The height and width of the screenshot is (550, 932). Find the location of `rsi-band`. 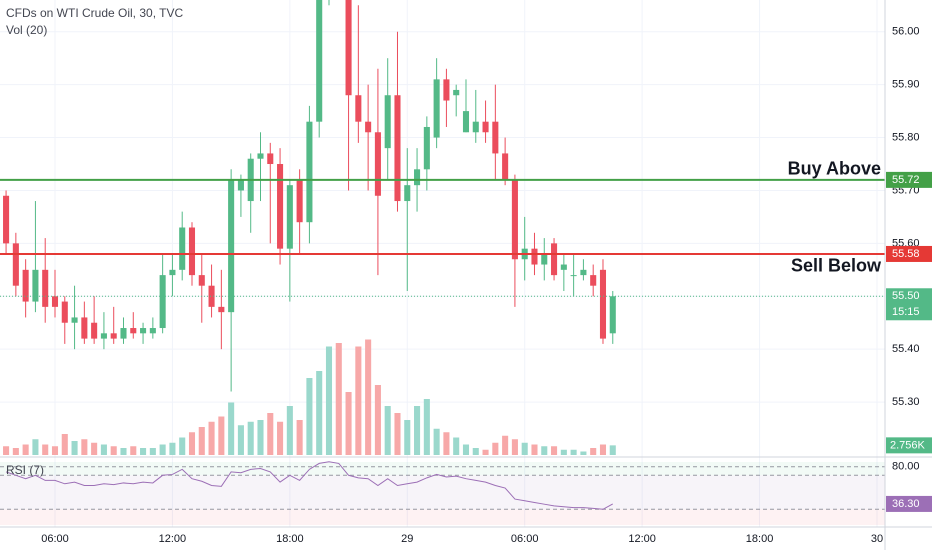

rsi-band is located at coordinates (442, 492).